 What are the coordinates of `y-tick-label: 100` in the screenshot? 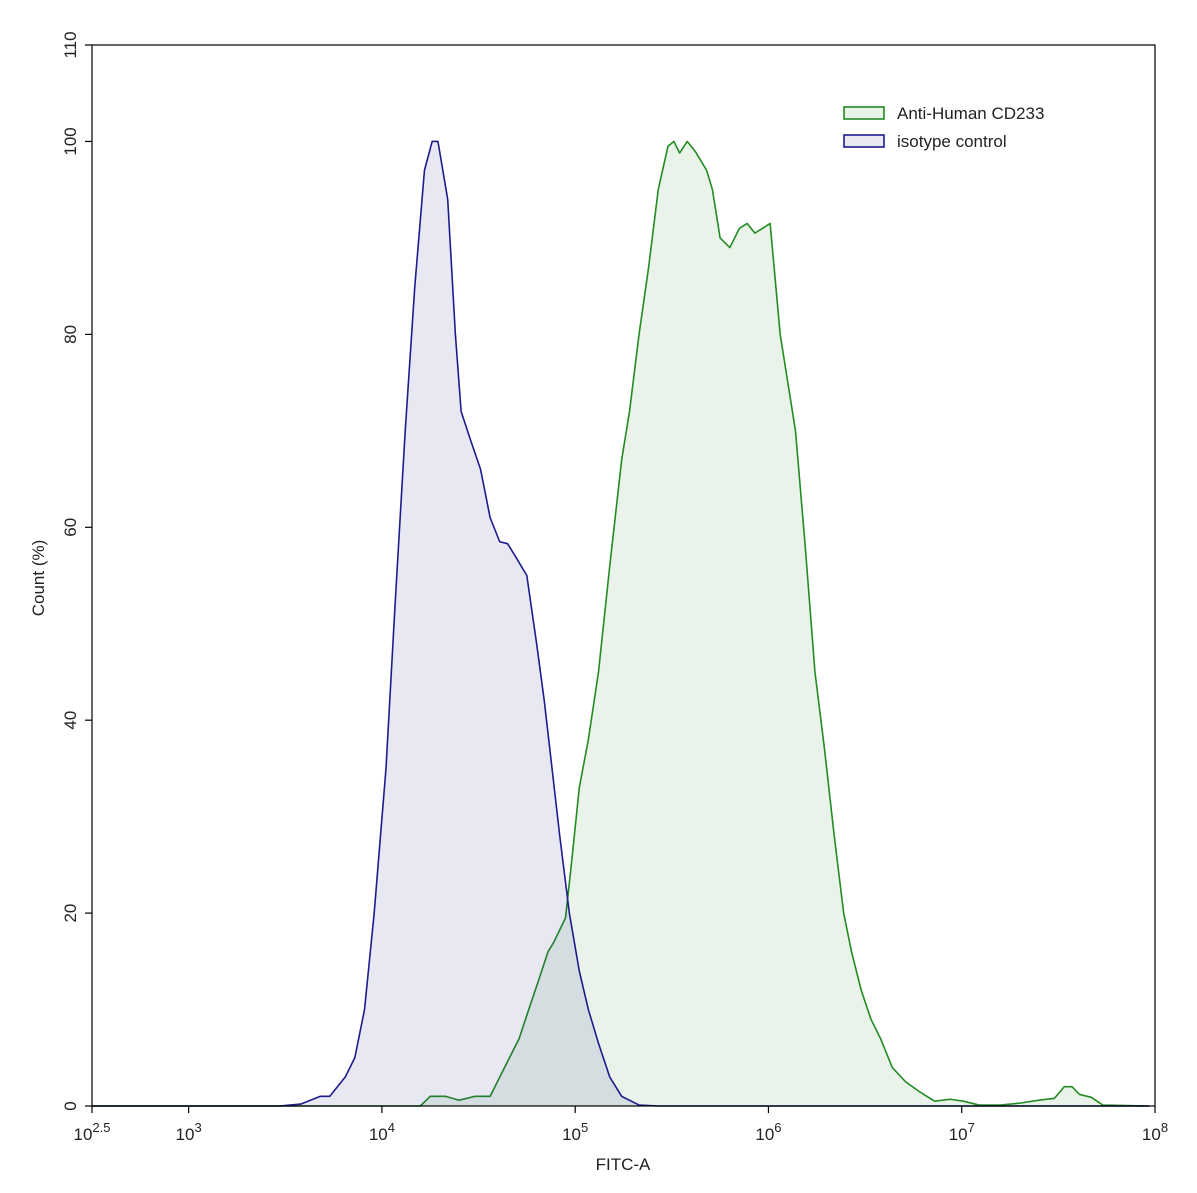 It's located at (70, 141).